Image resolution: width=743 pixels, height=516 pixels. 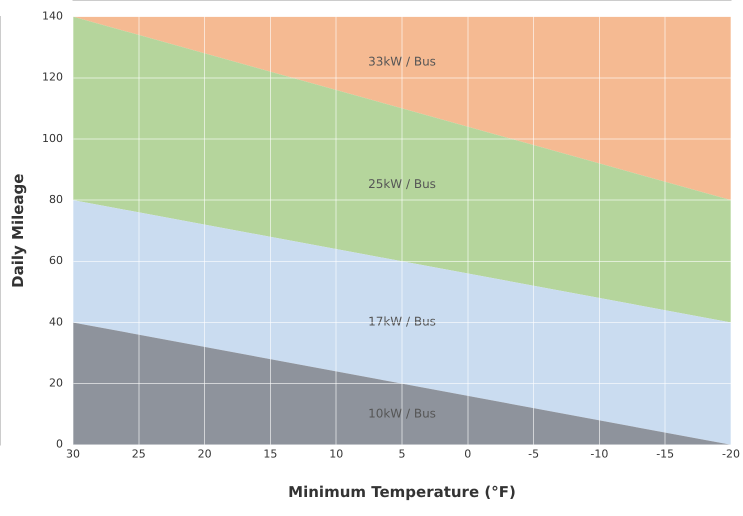 I want to click on y-tick-label: 20, so click(x=55, y=383).